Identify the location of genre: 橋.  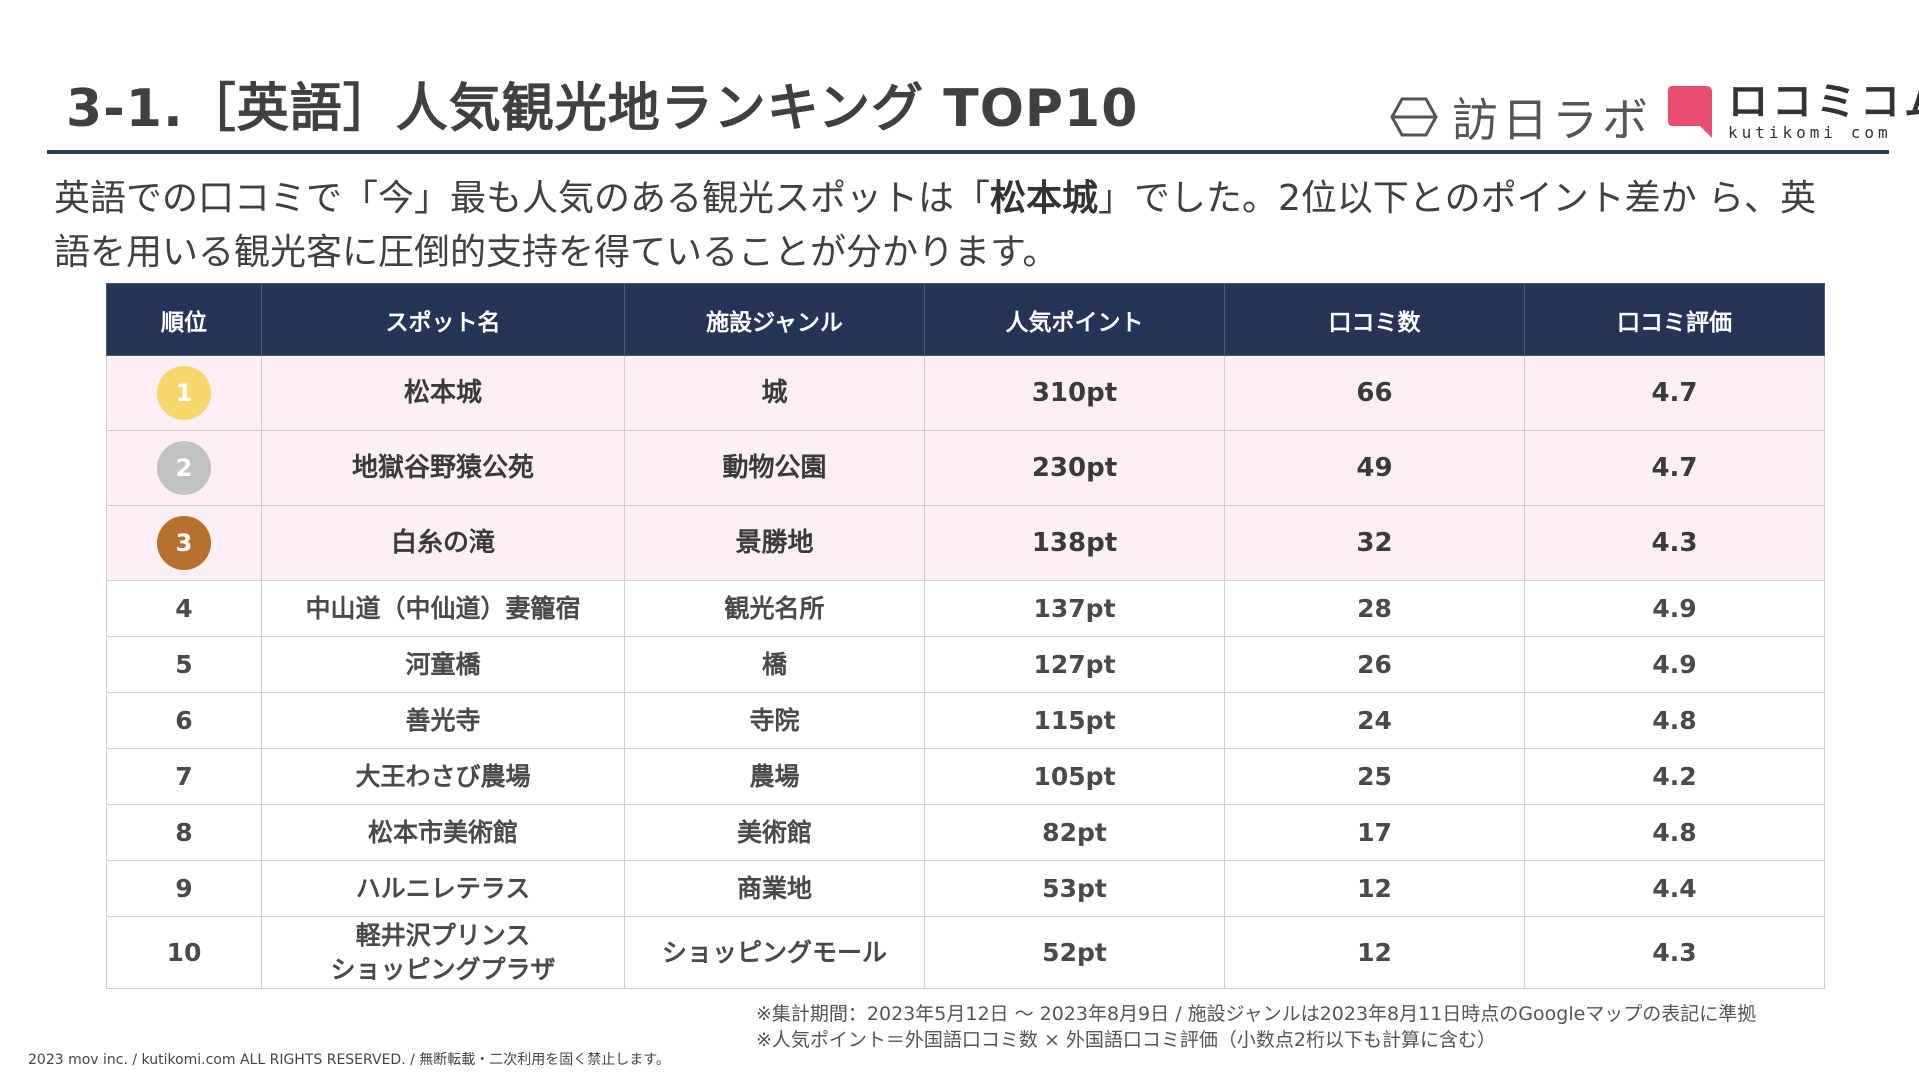
(774, 664).